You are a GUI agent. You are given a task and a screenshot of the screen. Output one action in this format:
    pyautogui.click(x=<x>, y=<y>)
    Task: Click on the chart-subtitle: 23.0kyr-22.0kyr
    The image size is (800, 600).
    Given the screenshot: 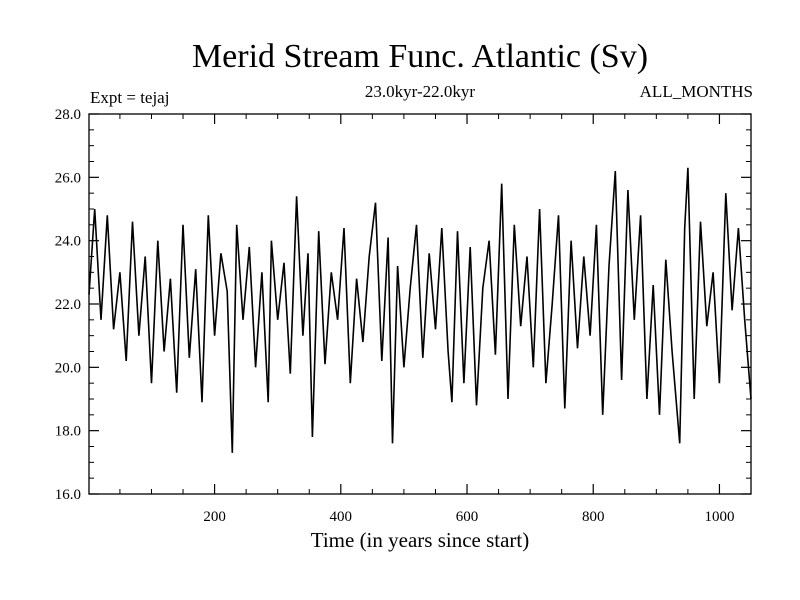 What is the action you would take?
    pyautogui.click(x=420, y=91)
    